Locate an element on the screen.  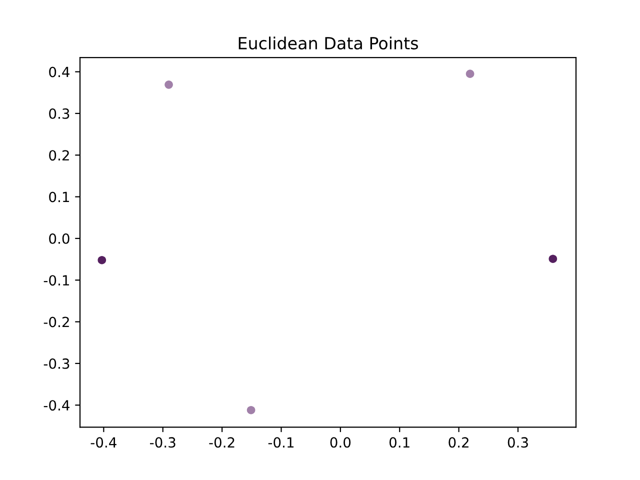
chart-title: Euclidean Data Points is located at coordinates (328, 43).